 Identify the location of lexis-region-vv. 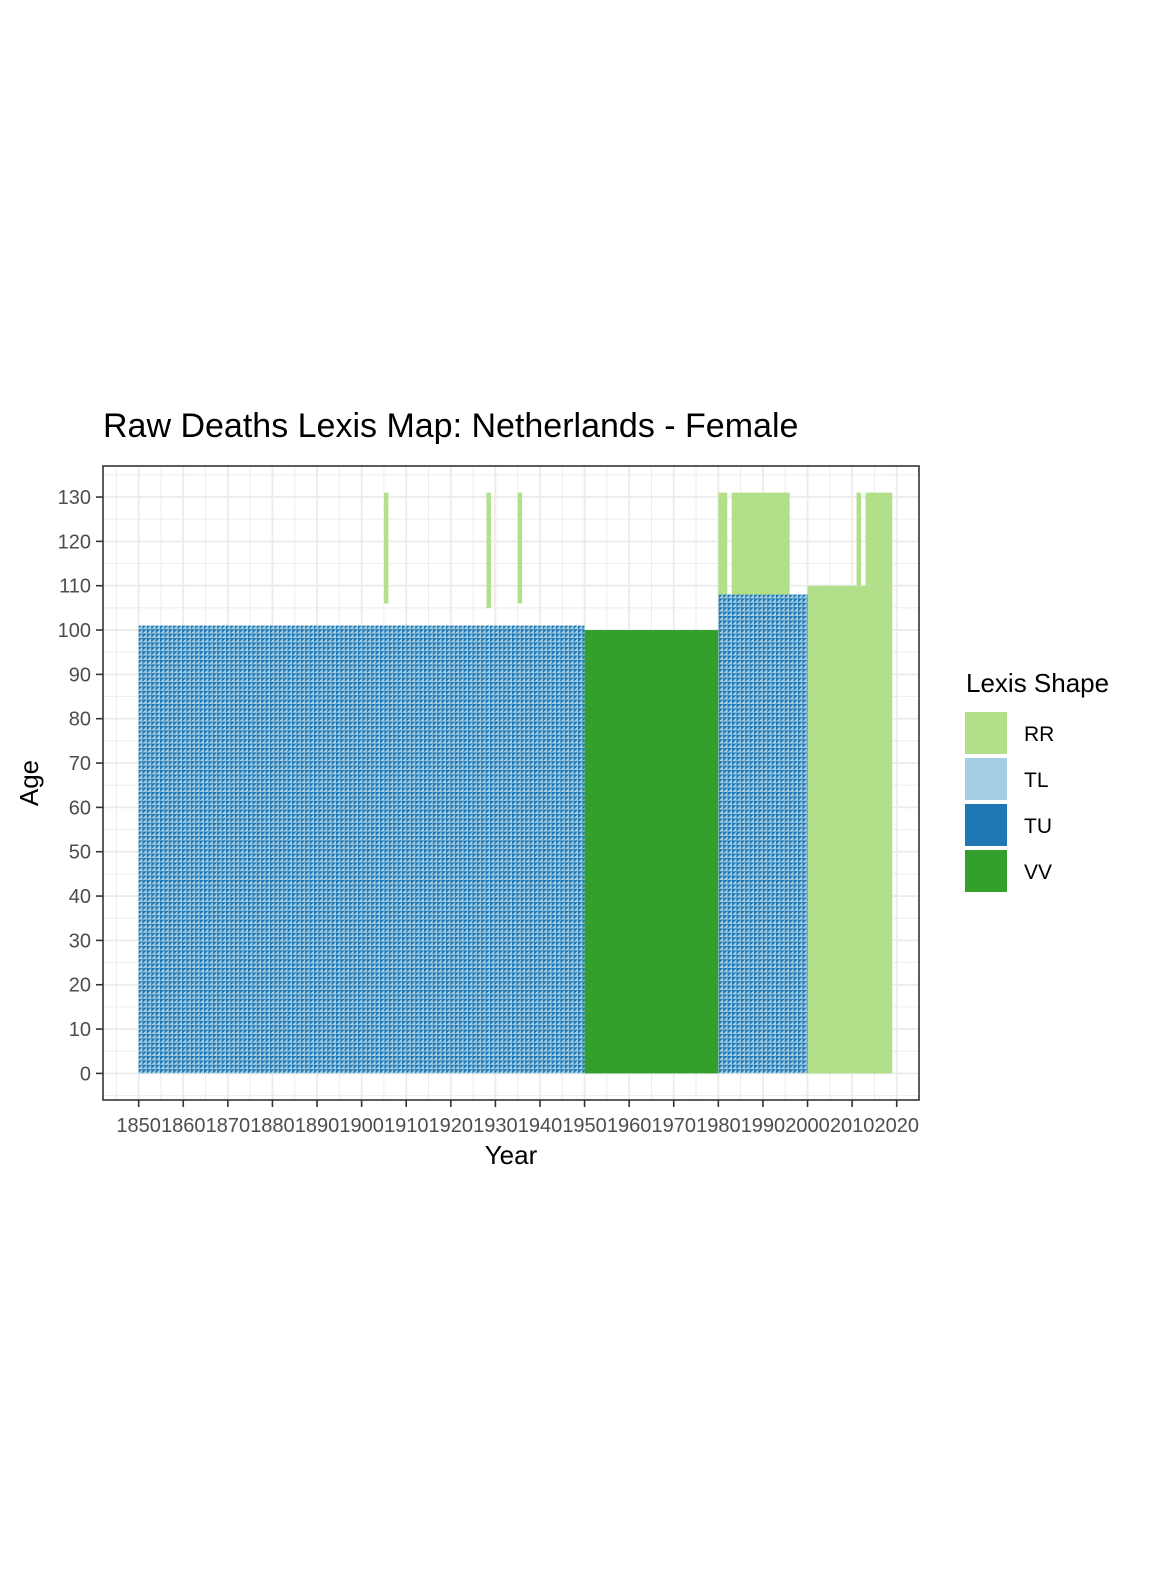
(651, 852).